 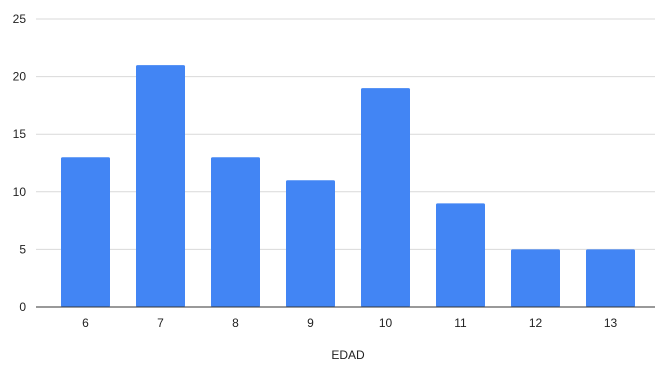 I want to click on y-tick-label: 15, so click(x=20, y=134).